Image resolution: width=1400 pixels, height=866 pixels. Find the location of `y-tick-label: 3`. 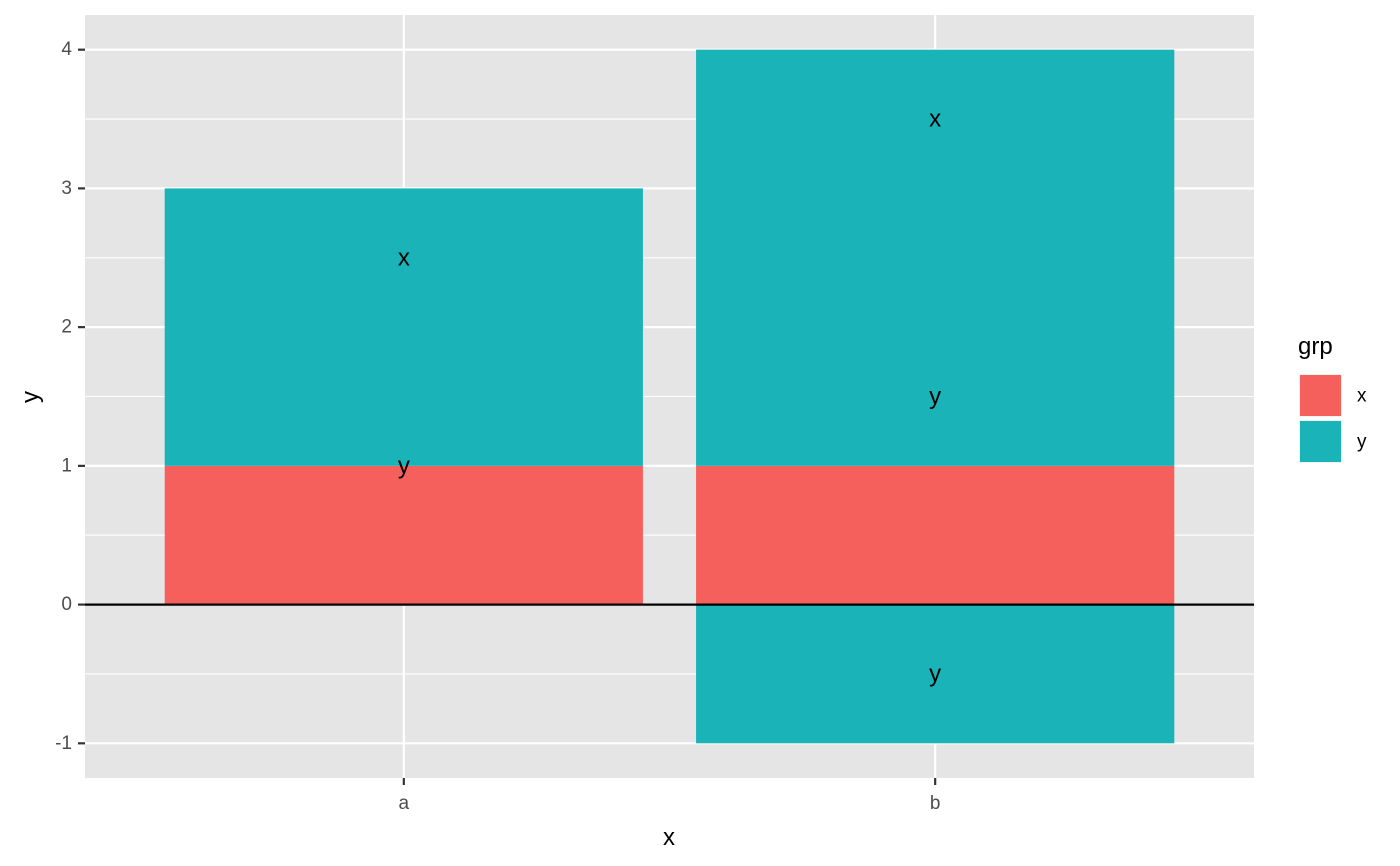

y-tick-label: 3 is located at coordinates (66, 188).